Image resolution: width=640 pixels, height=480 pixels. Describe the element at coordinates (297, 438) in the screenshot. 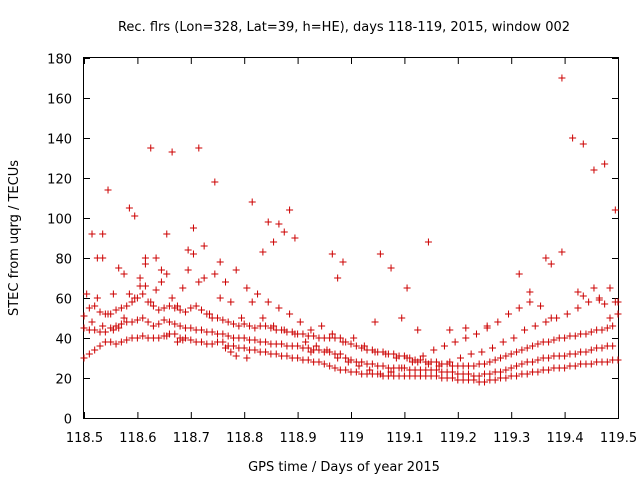

I see `x-tick-label: 118.9` at that location.